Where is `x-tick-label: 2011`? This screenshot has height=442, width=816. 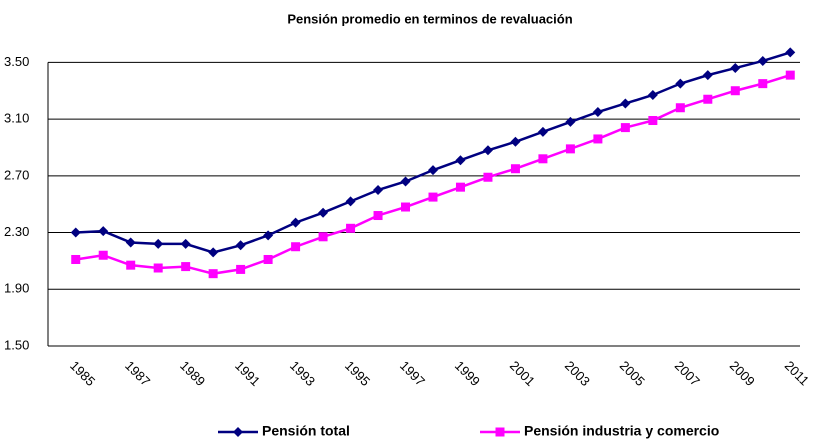
x-tick-label: 2011 is located at coordinates (797, 373).